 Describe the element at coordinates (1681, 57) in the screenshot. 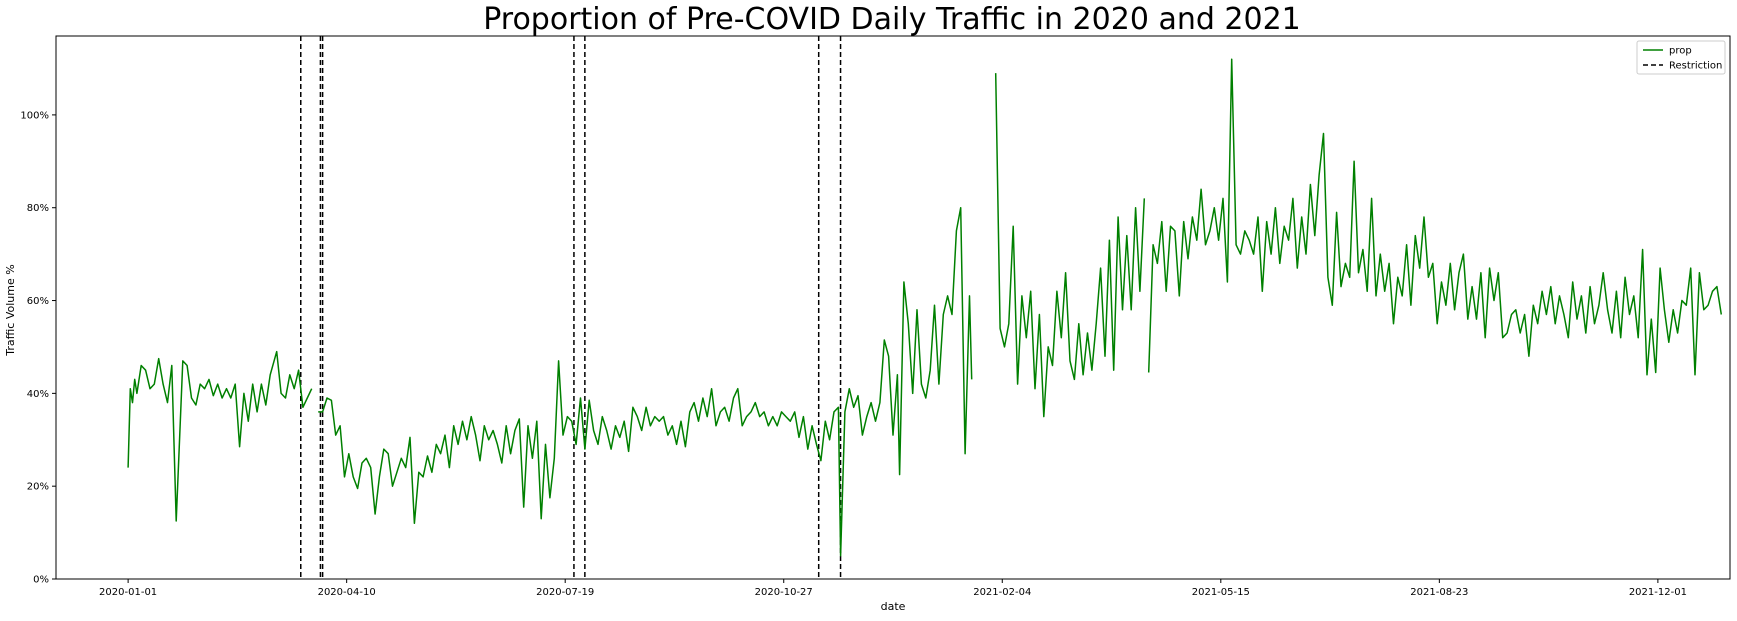

I see `legend: prop Restriction` at that location.